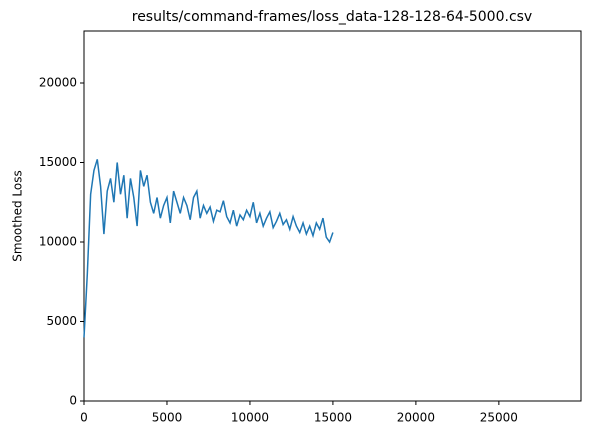 This screenshot has height=435, width=593. Describe the element at coordinates (416, 418) in the screenshot. I see `x-tick-label: 20000` at that location.